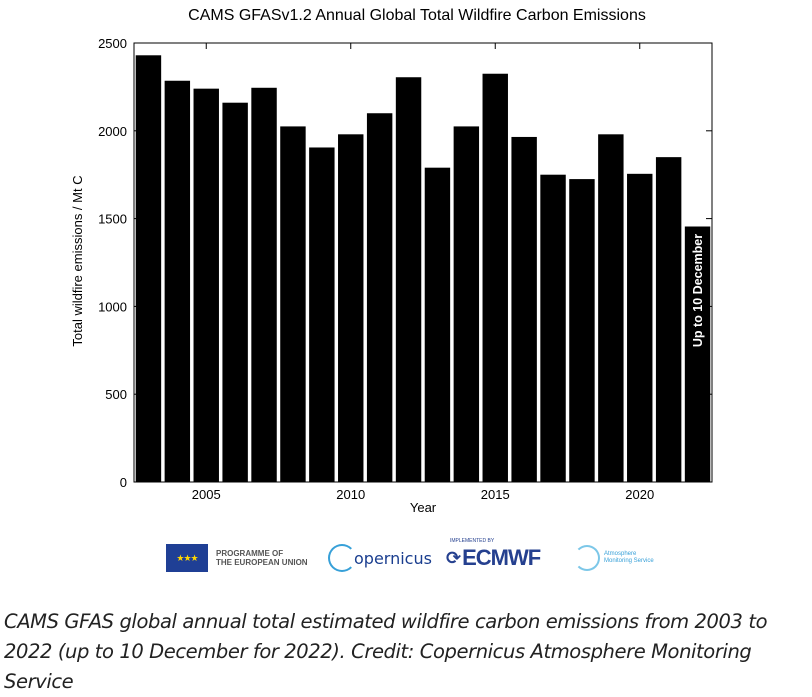  What do you see at coordinates (668, 319) in the screenshot?
I see `bar-2021` at bounding box center [668, 319].